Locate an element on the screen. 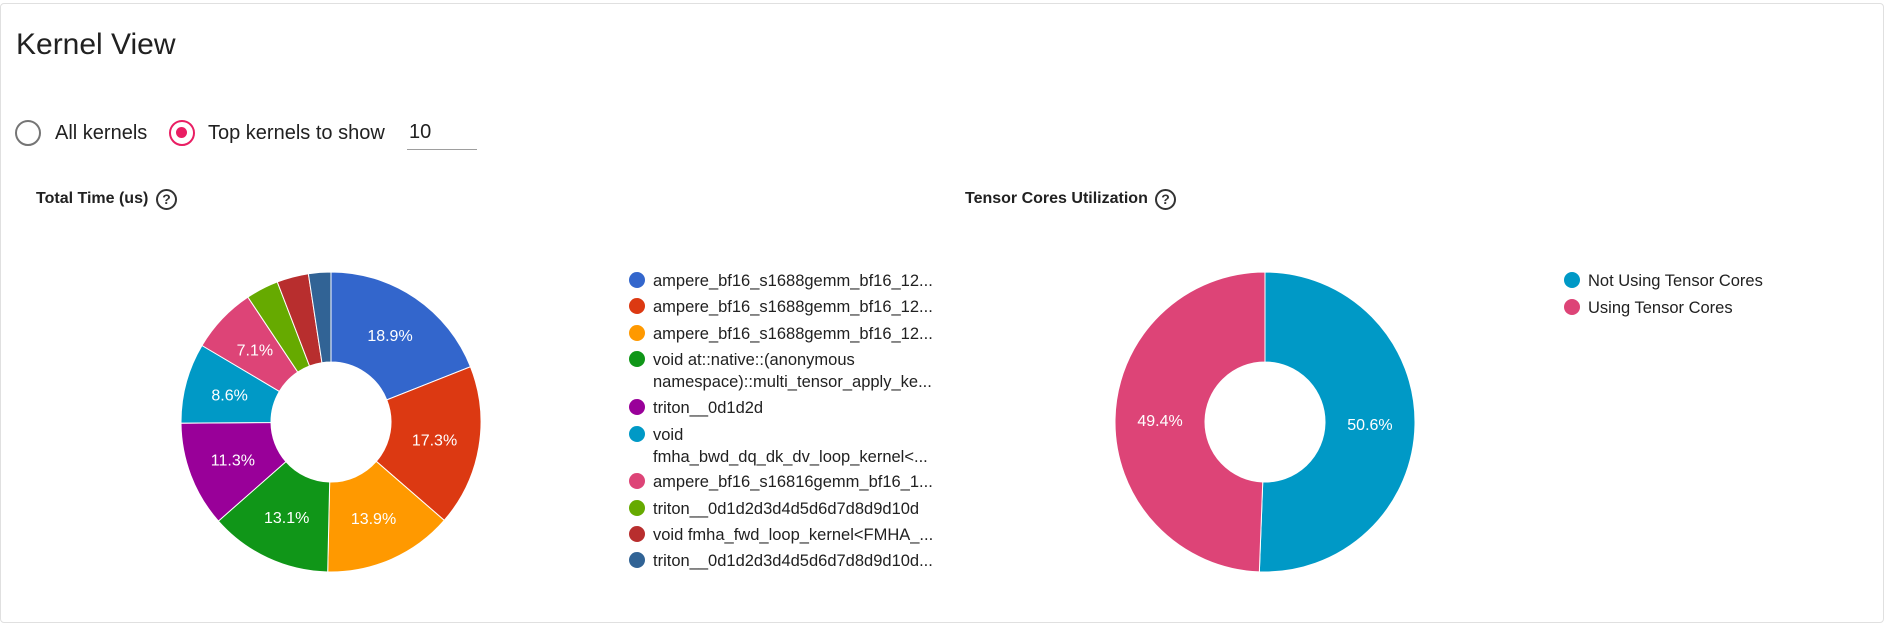 The image size is (1904, 623). all-kernels-radio is located at coordinates (28, 133).